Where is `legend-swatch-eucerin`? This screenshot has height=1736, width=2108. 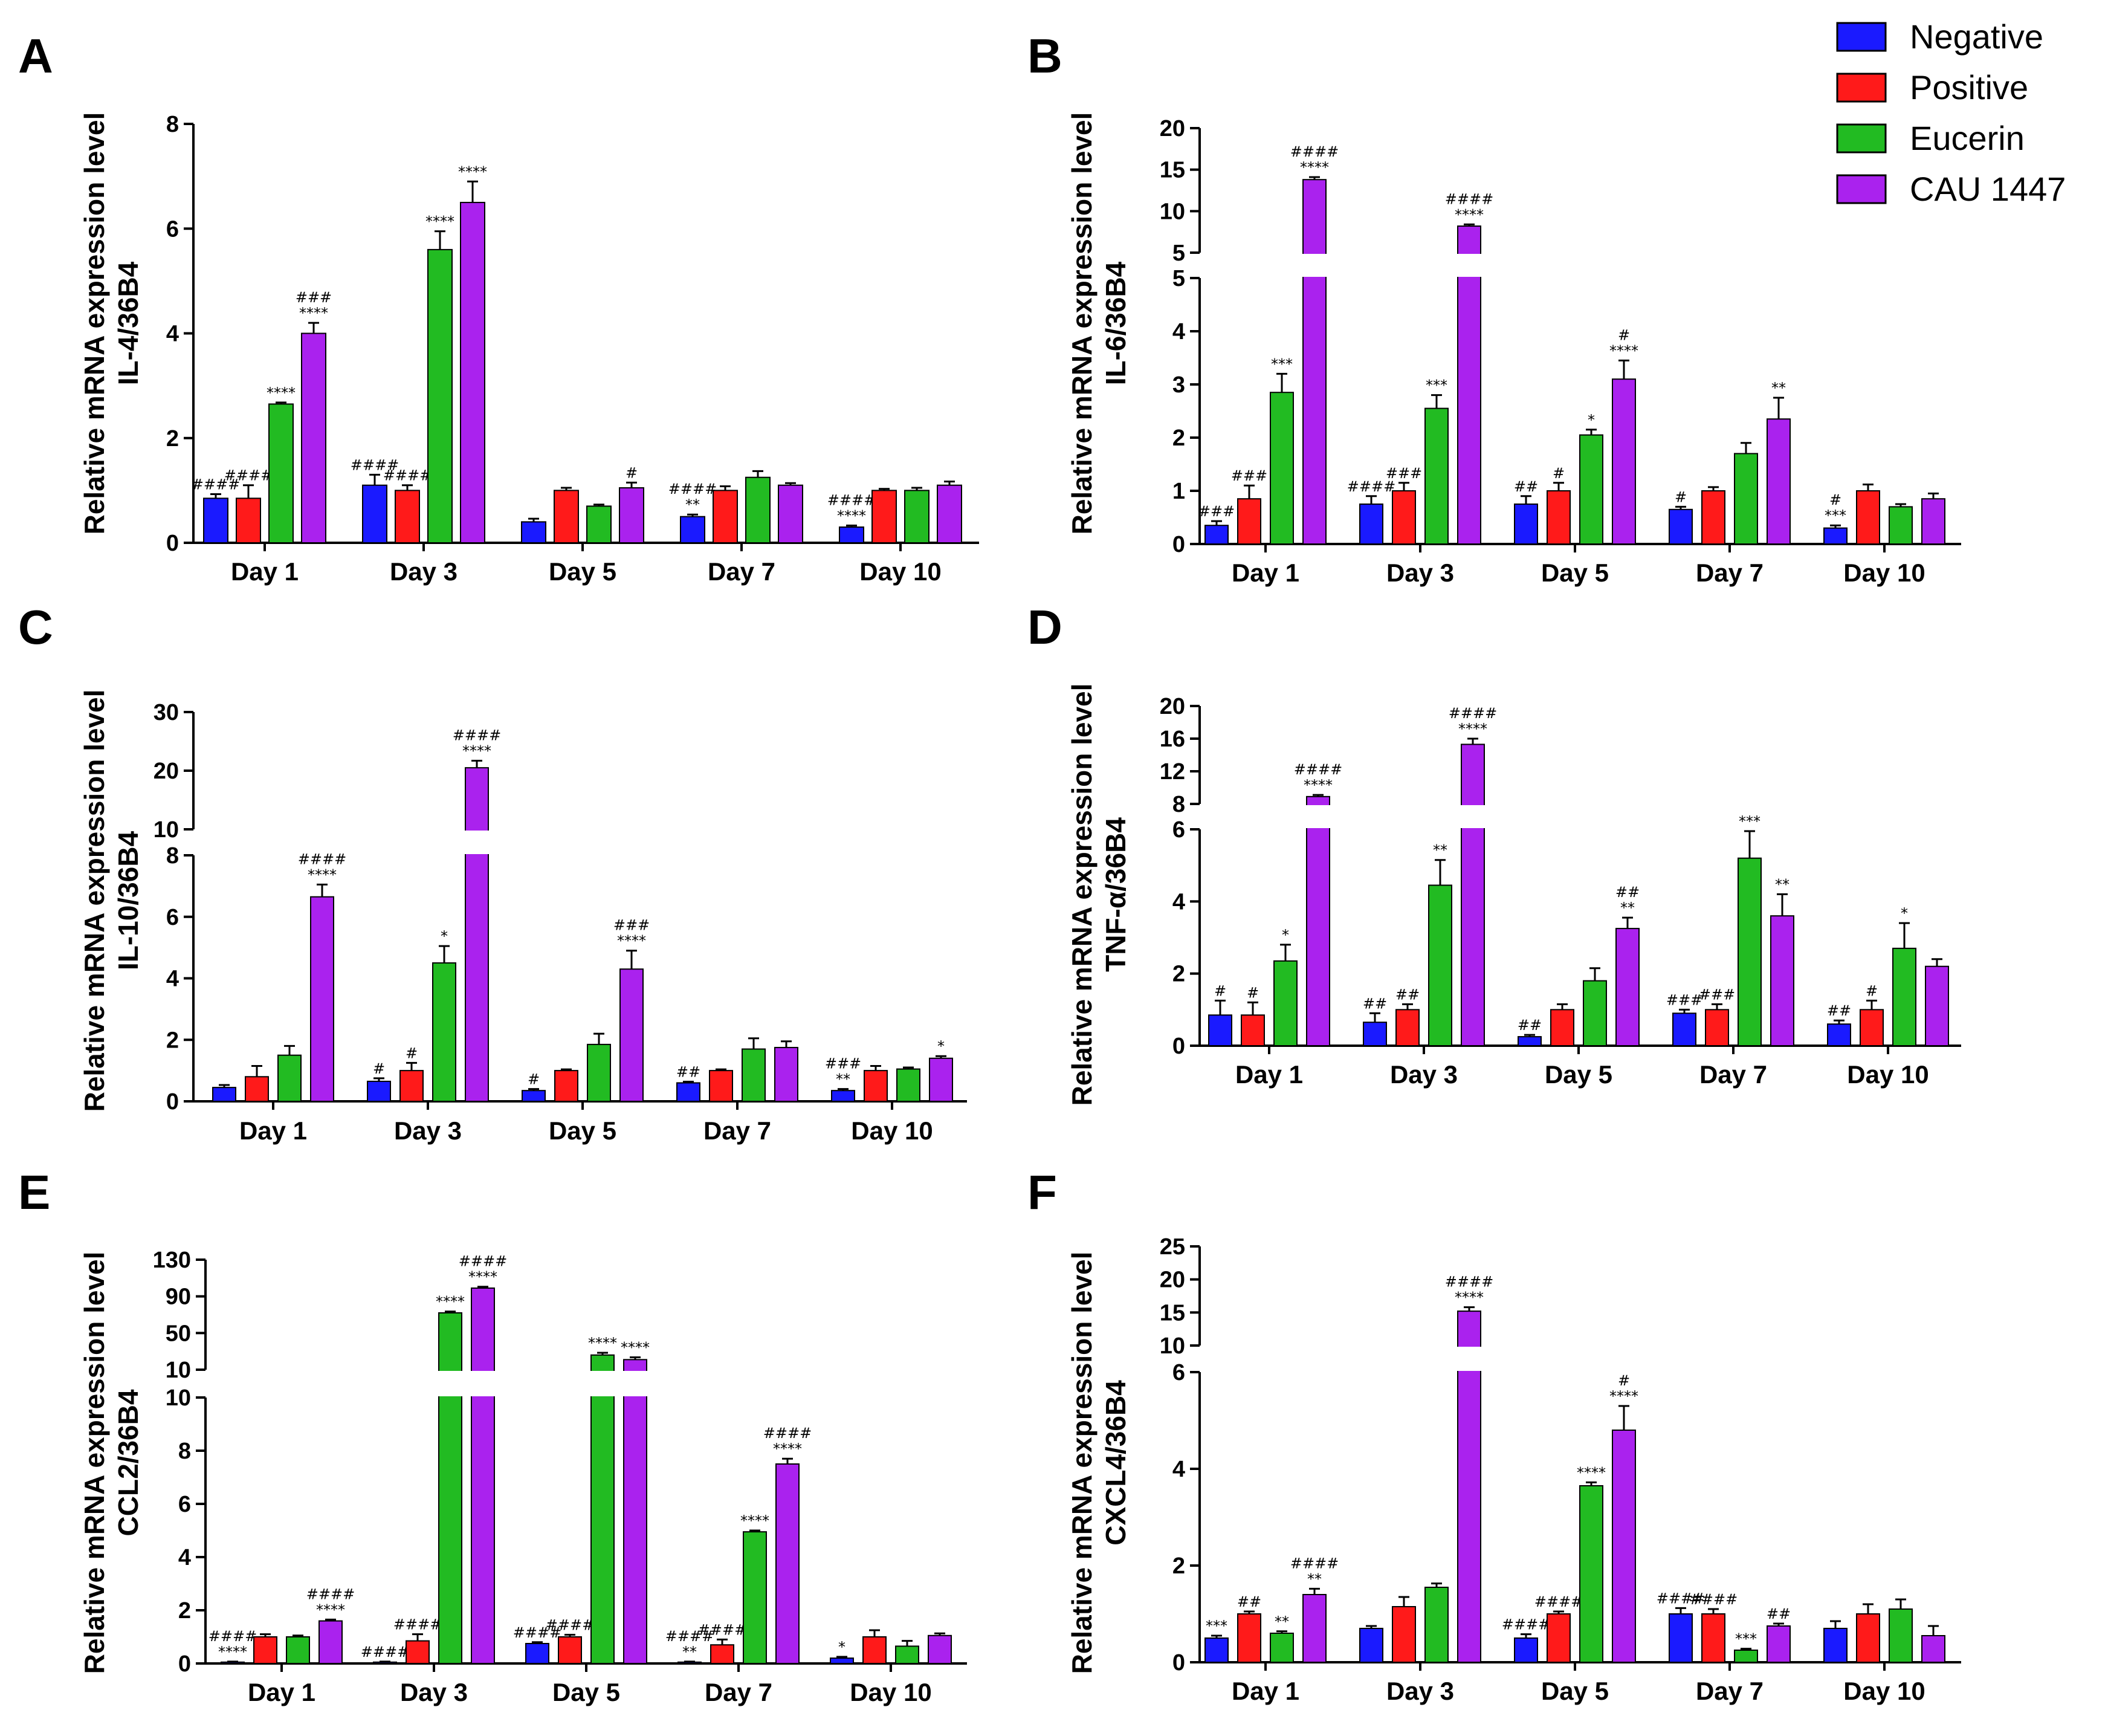 legend-swatch-eucerin is located at coordinates (1861, 138).